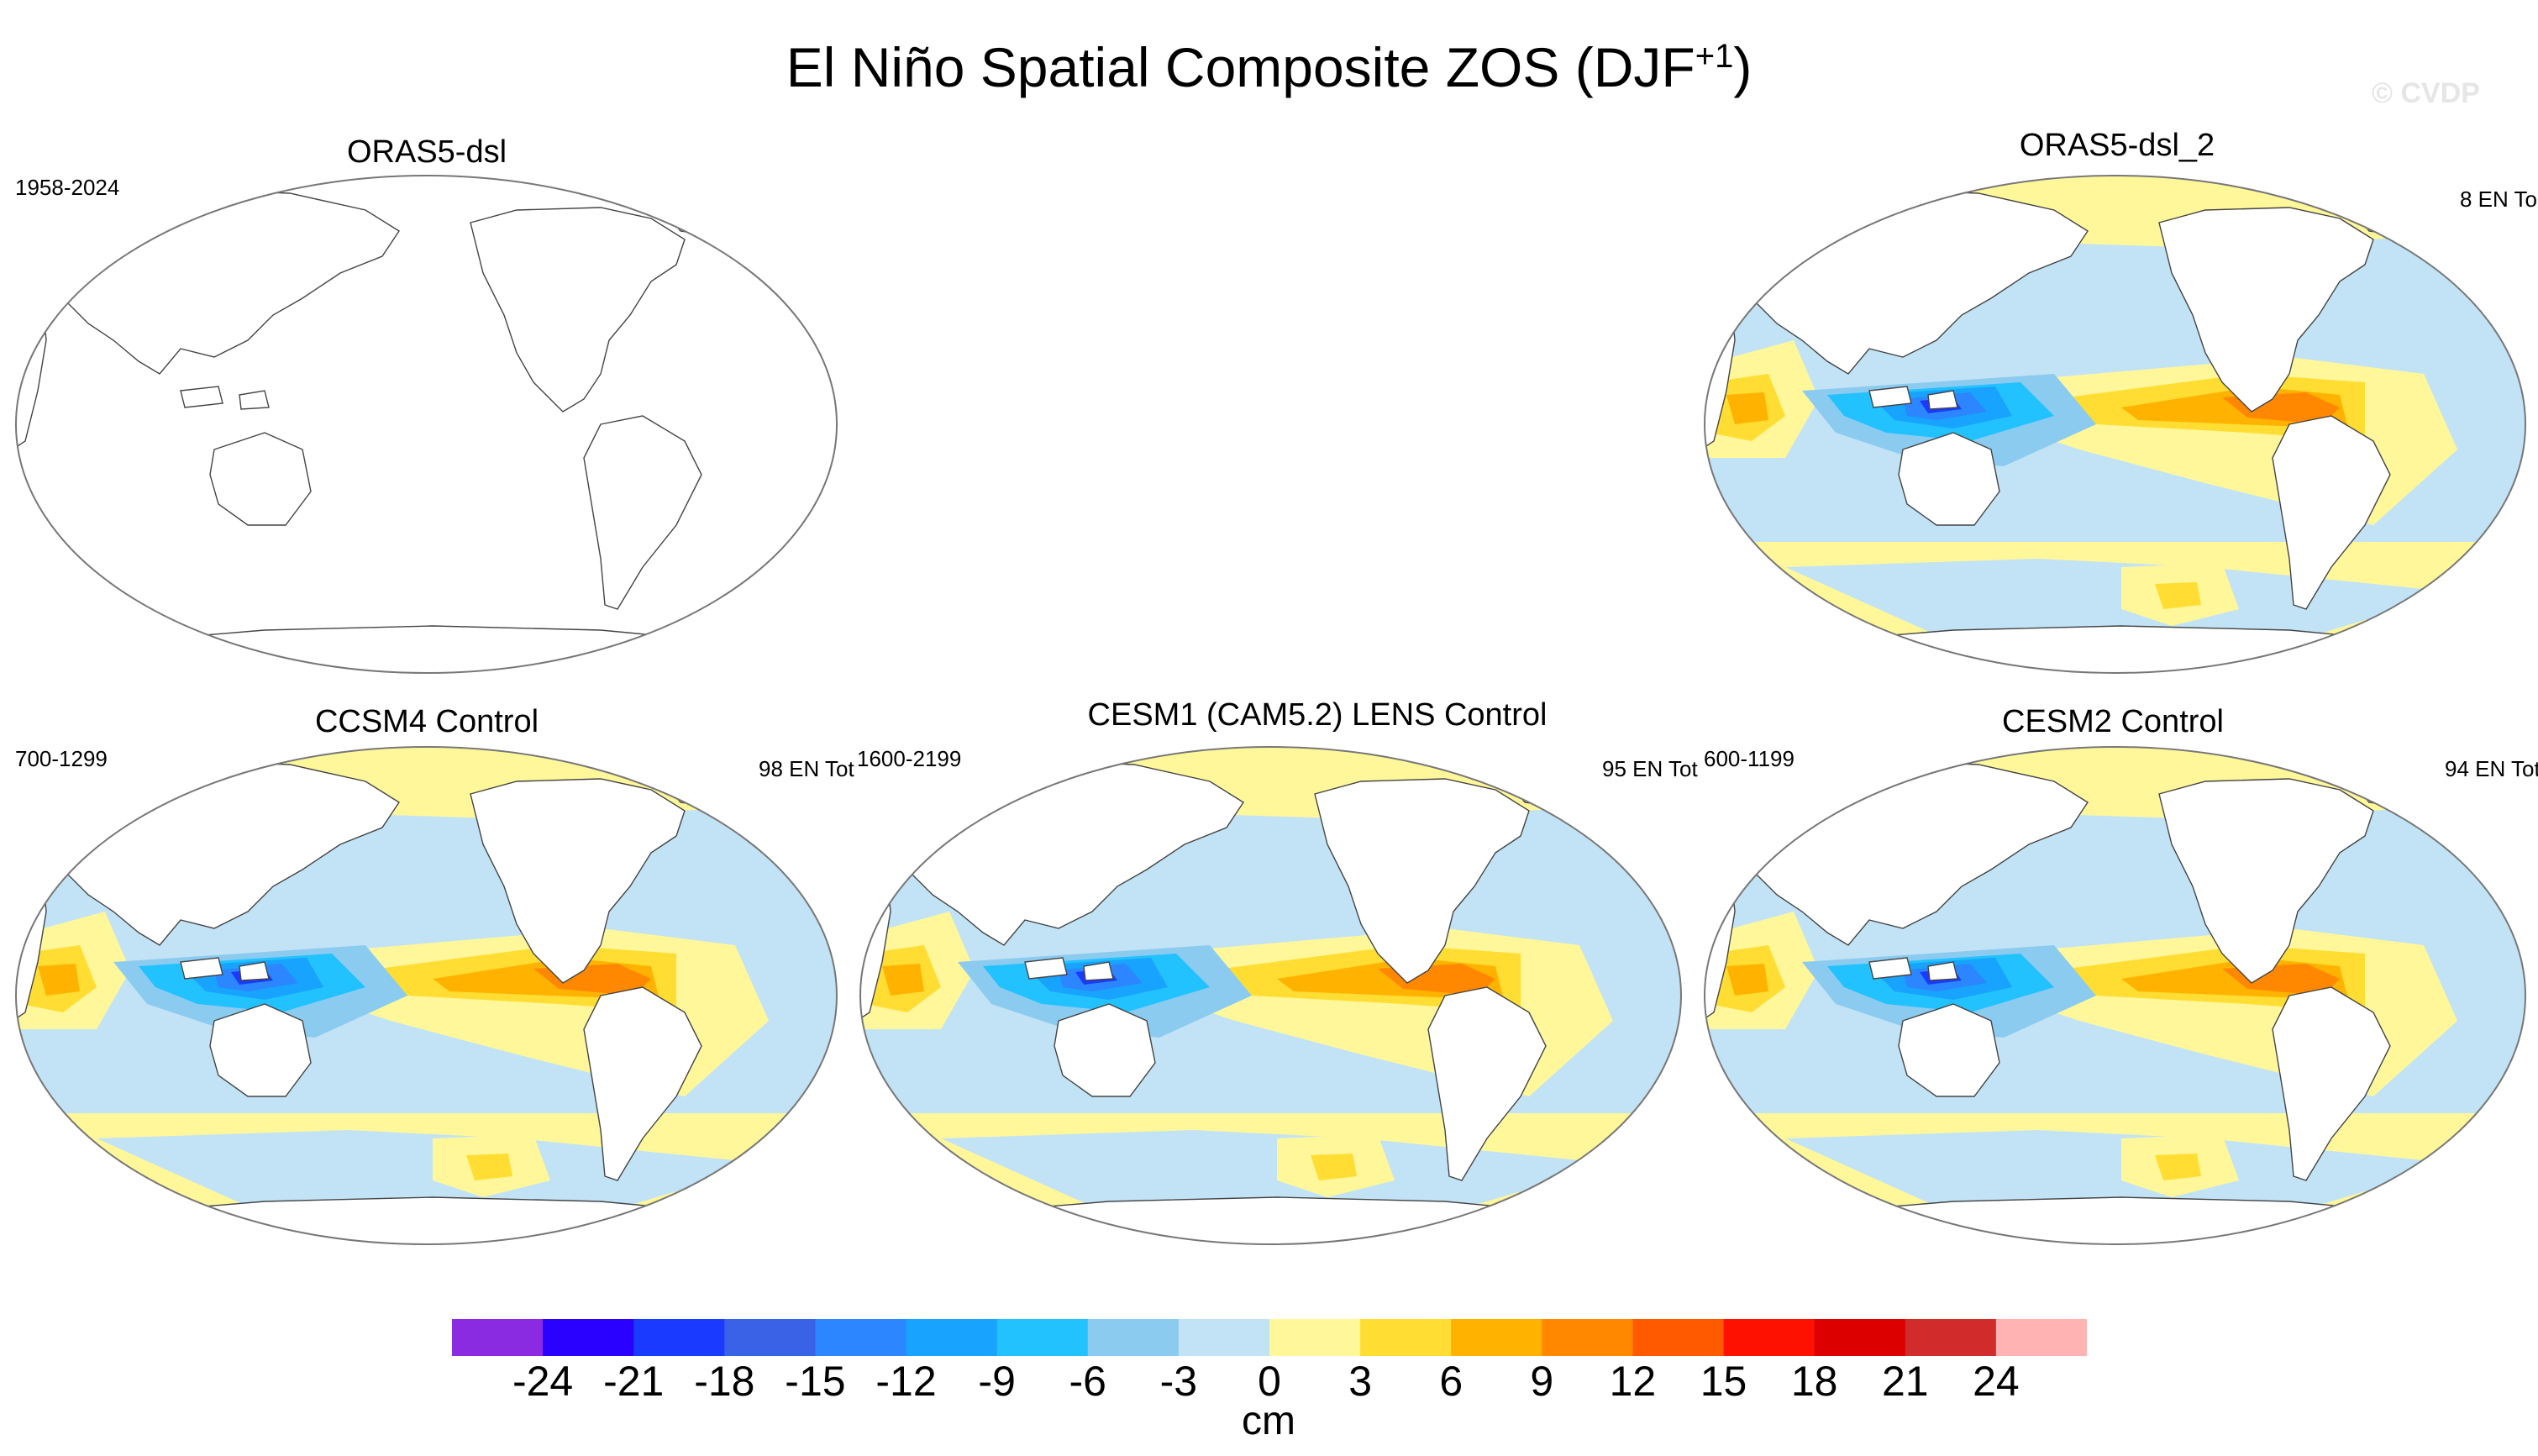 Image resolution: width=2538 pixels, height=1456 pixels. Describe the element at coordinates (1269, 1421) in the screenshot. I see `colorbar-unit: cm` at that location.